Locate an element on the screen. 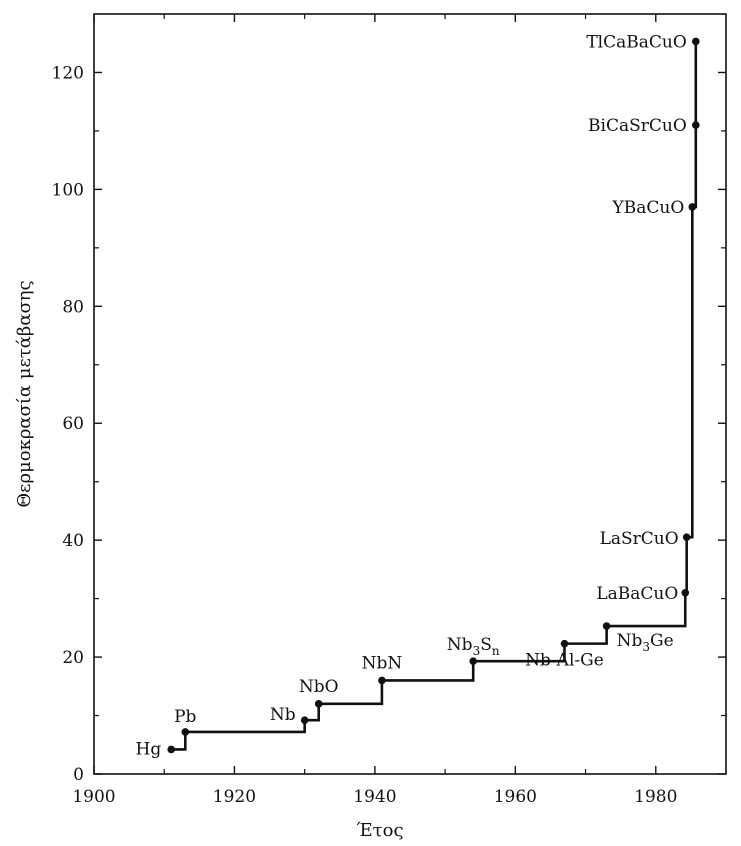 This screenshot has height=846, width=741. point-label: Nb-Al-Ge is located at coordinates (564, 661).